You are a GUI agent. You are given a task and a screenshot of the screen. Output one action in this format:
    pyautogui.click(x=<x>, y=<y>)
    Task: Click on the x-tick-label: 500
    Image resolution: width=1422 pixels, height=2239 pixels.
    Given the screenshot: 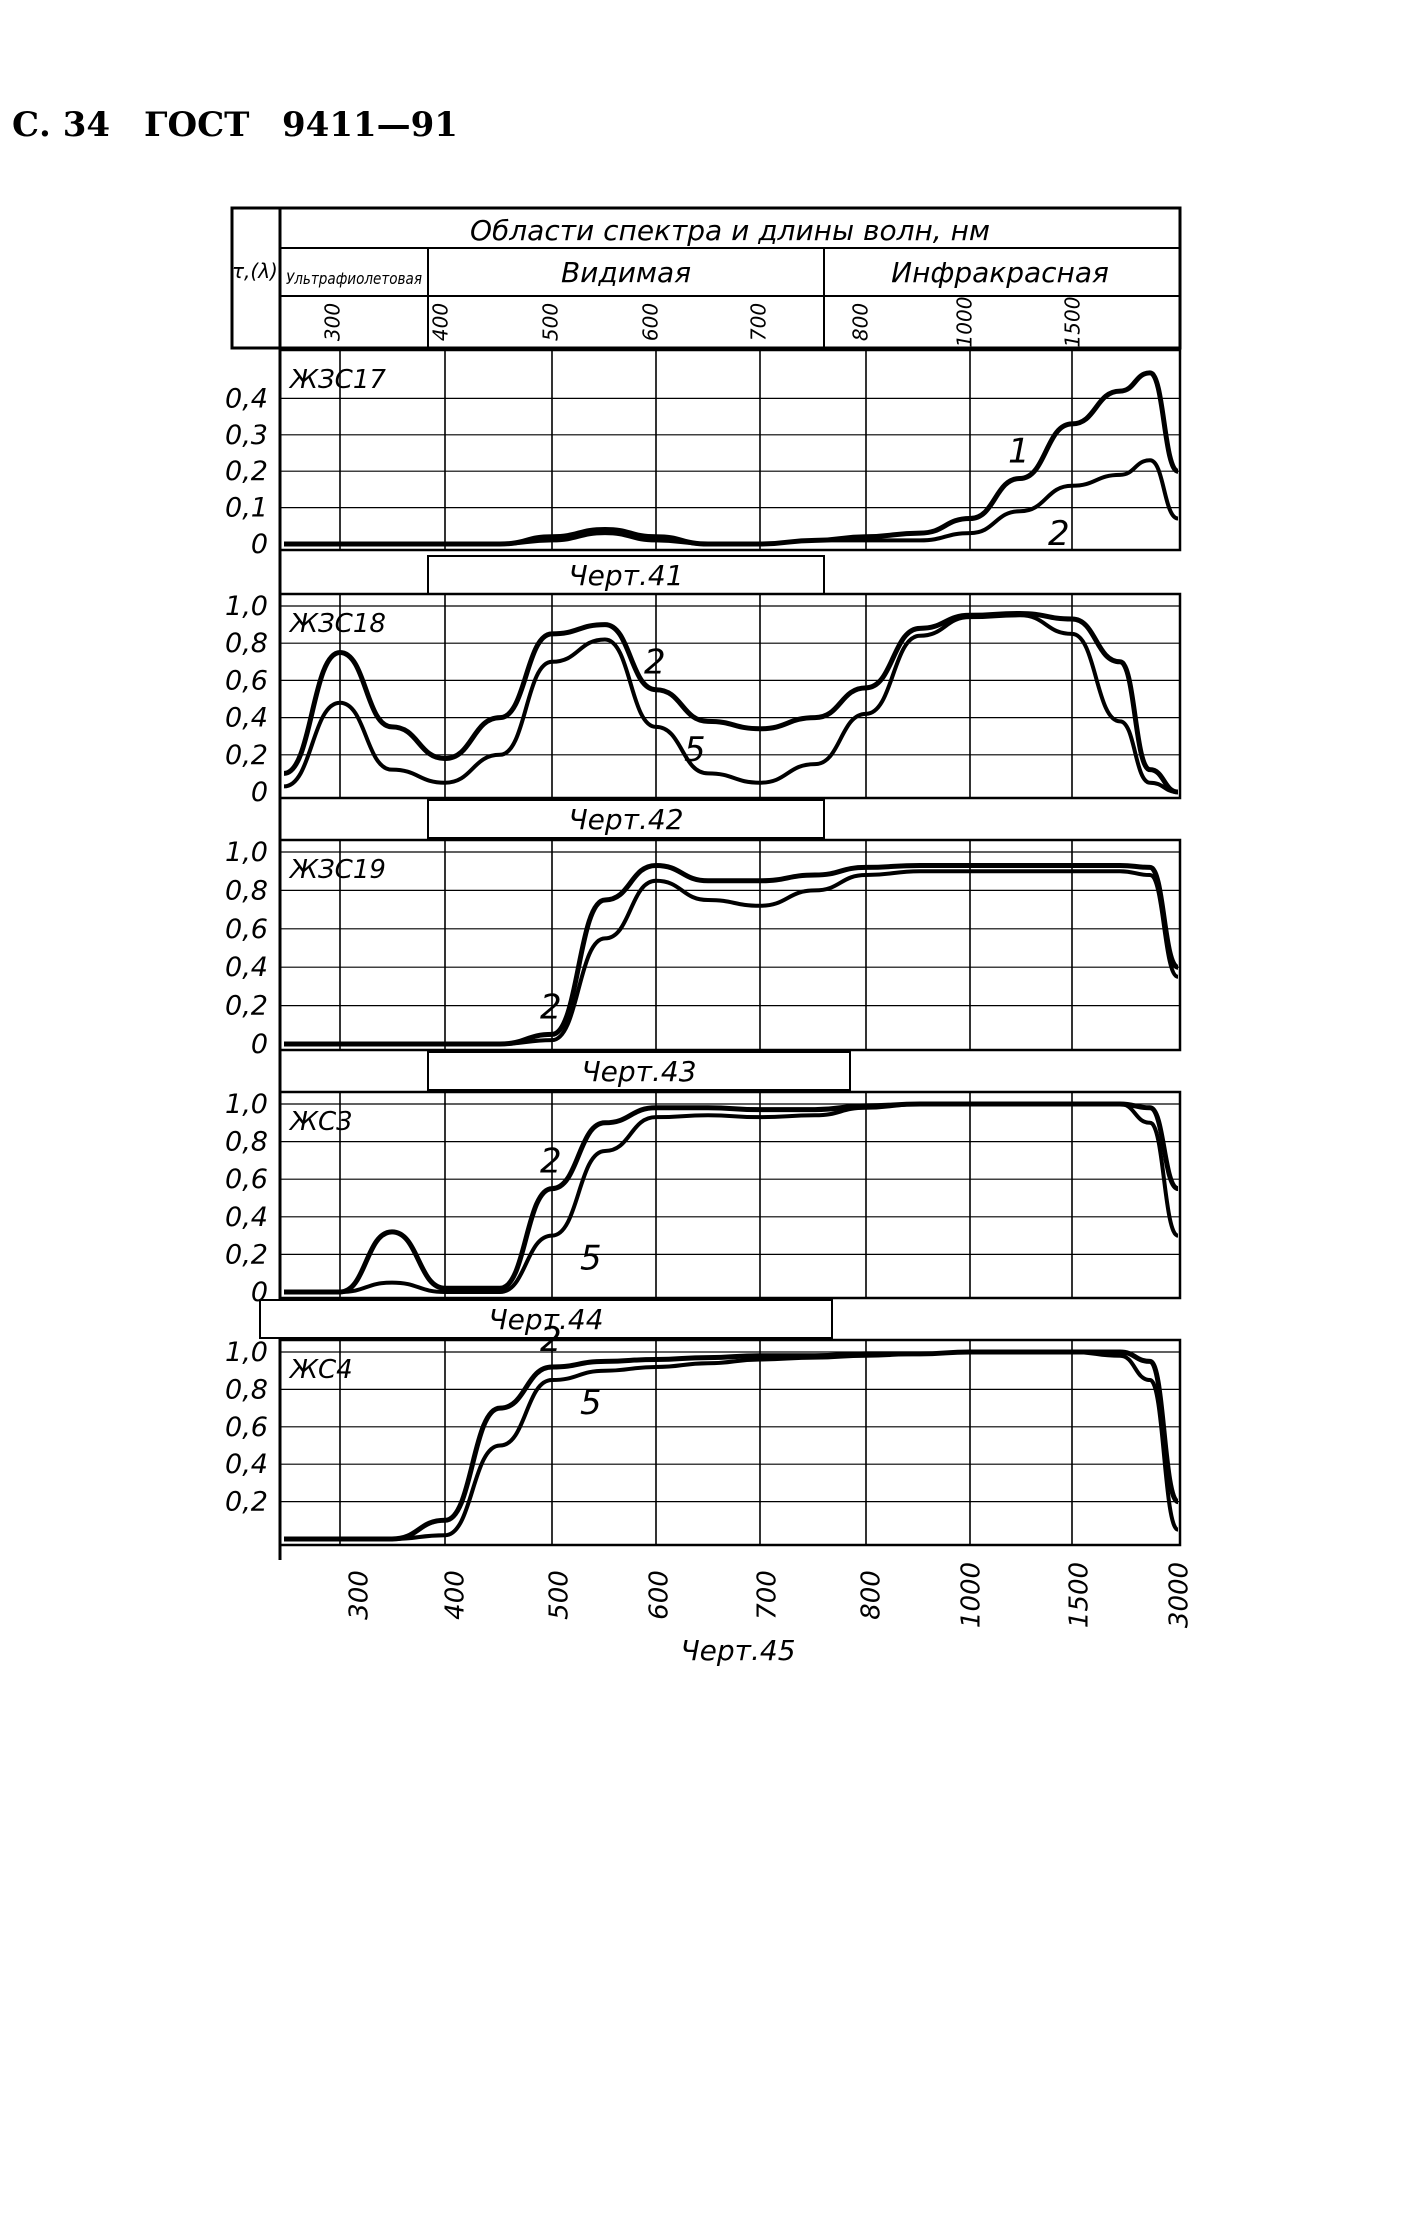 What is the action you would take?
    pyautogui.click(x=560, y=1595)
    